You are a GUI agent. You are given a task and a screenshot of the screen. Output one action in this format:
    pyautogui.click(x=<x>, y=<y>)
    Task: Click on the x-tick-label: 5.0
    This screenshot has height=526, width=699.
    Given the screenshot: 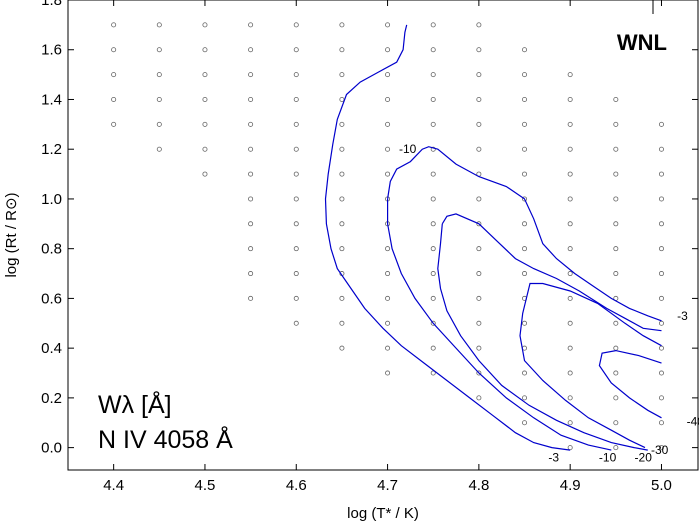 What is the action you would take?
    pyautogui.click(x=661, y=485)
    